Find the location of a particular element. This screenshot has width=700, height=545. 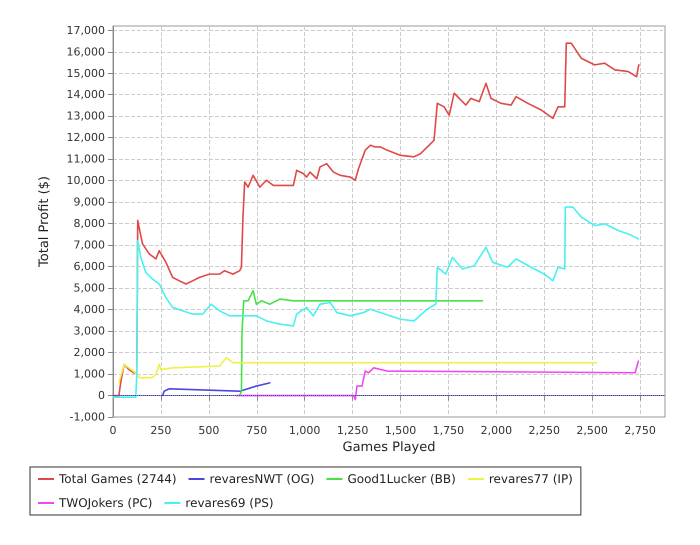

legend-label: revaresNWT (OG) is located at coordinates (262, 479).